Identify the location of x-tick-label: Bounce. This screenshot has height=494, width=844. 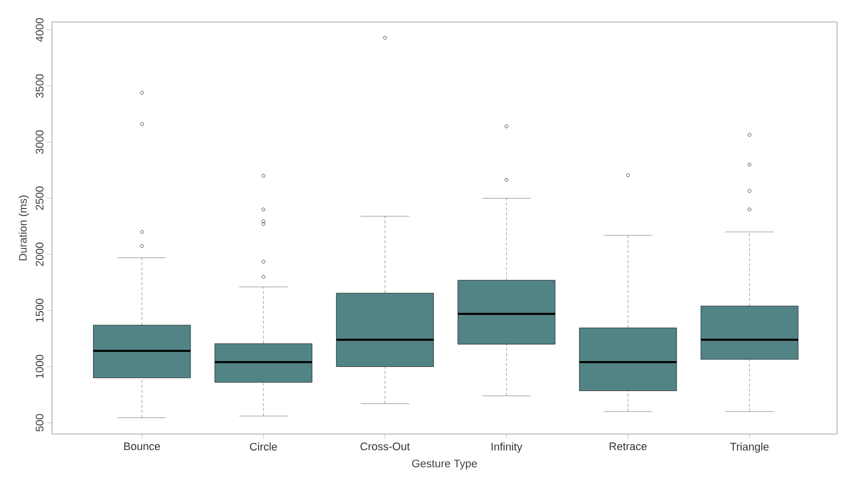
(142, 446).